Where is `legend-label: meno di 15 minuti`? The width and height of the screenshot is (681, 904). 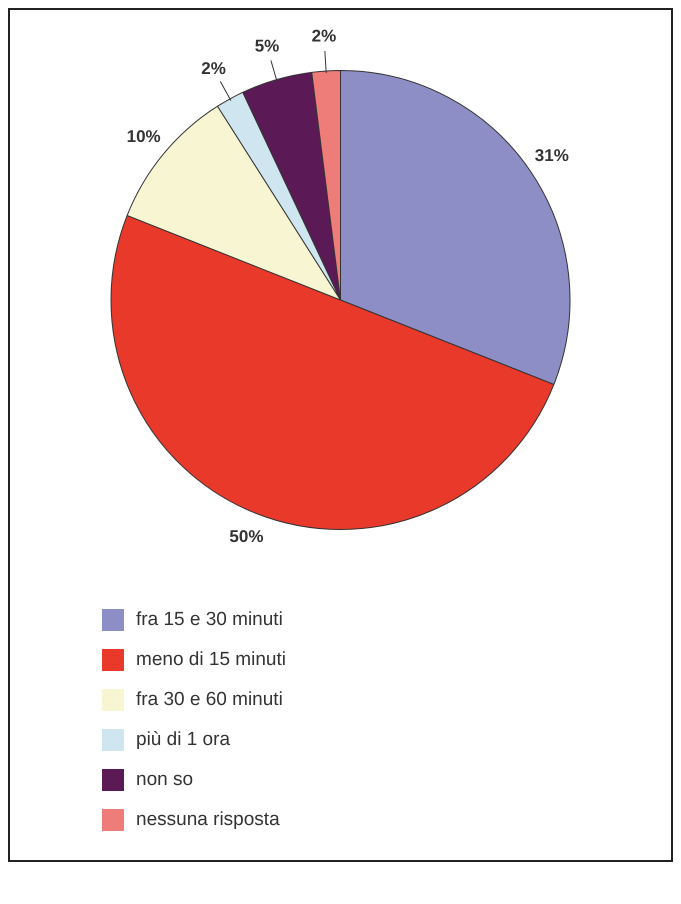
legend-label: meno di 15 minuti is located at coordinates (211, 660).